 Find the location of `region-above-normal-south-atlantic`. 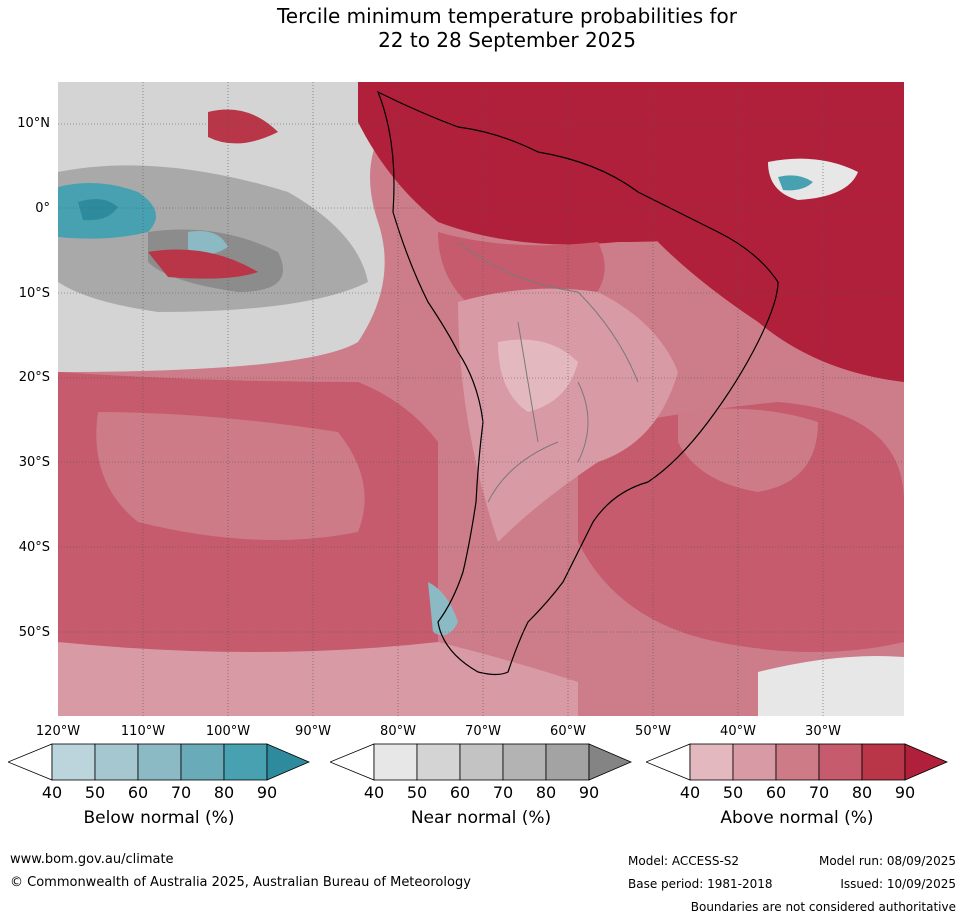

region-above-normal-south-atlantic is located at coordinates (741, 527).